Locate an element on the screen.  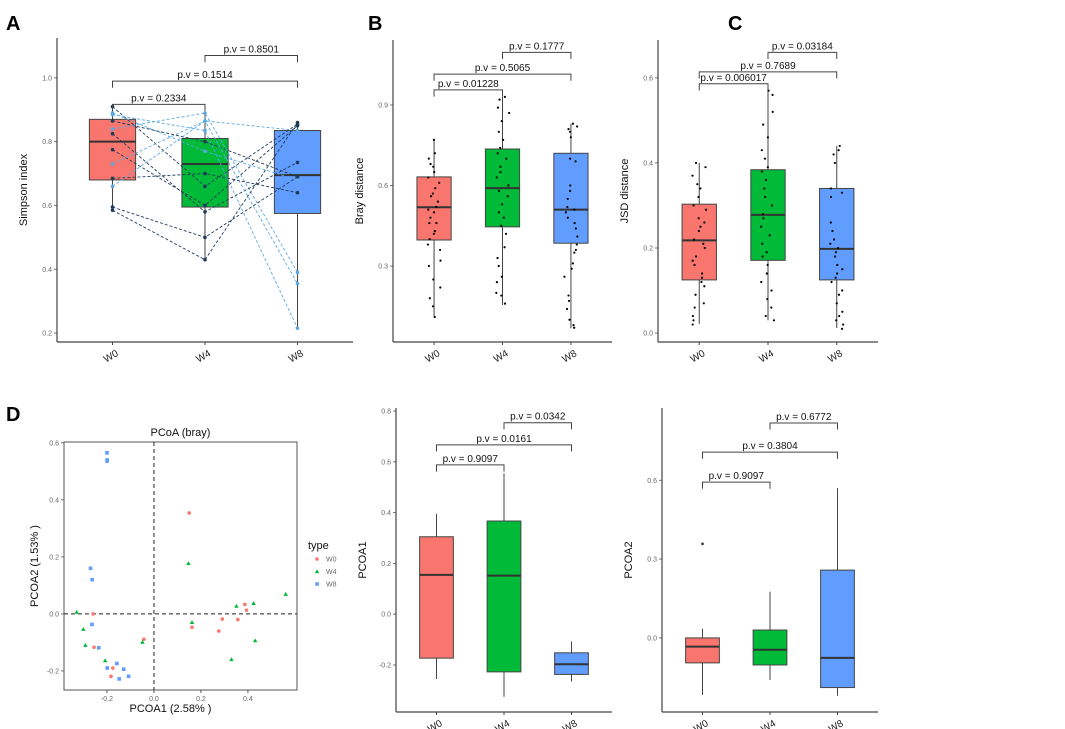
y-tick-label: 0.8 is located at coordinates (386, 412).